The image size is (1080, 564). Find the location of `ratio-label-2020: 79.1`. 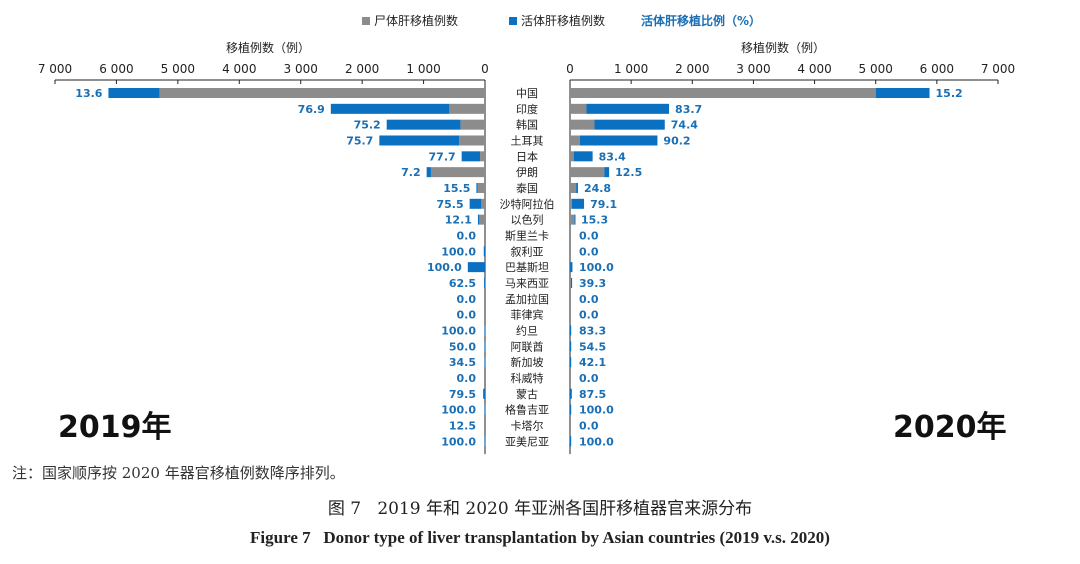

ratio-label-2020: 79.1 is located at coordinates (603, 204).